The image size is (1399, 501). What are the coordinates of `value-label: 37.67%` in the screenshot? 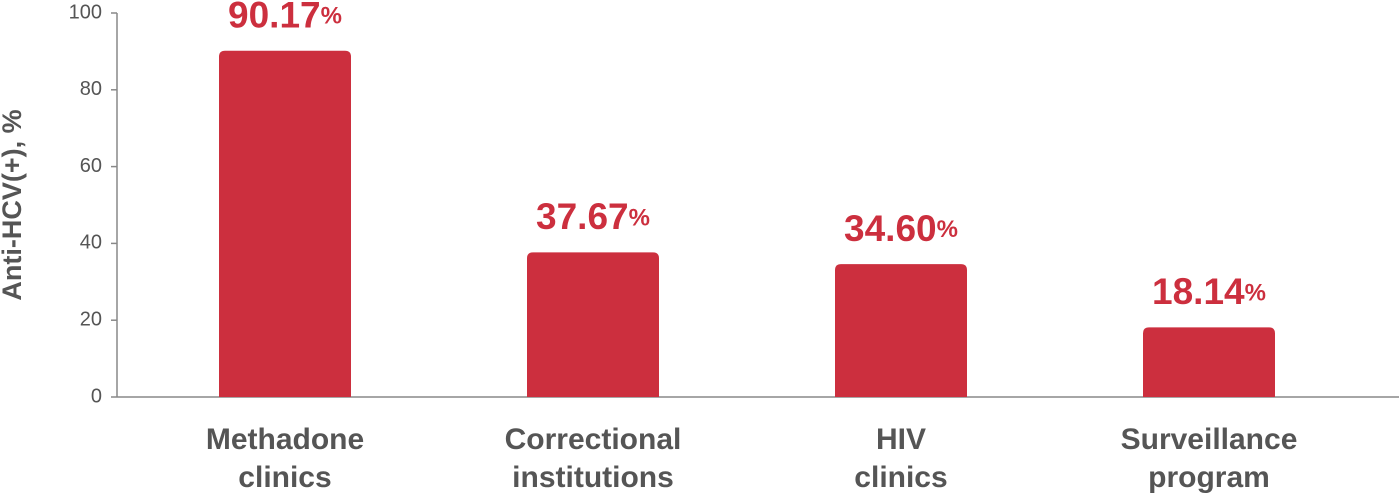 It's located at (593, 216).